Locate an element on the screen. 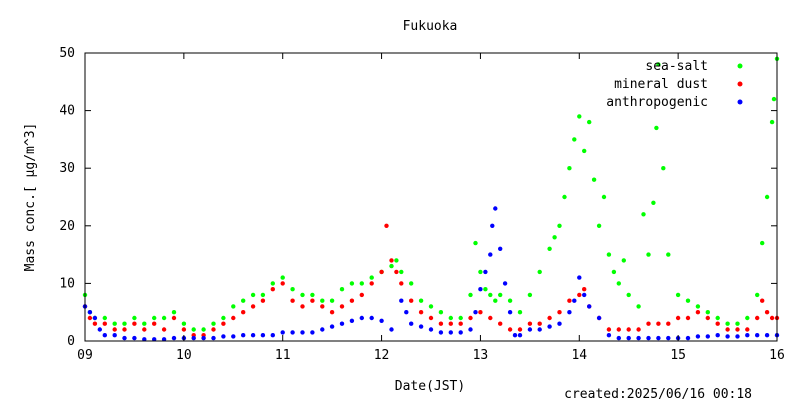 This screenshot has width=800, height=400. y-tick-label: 20 is located at coordinates (67, 226).